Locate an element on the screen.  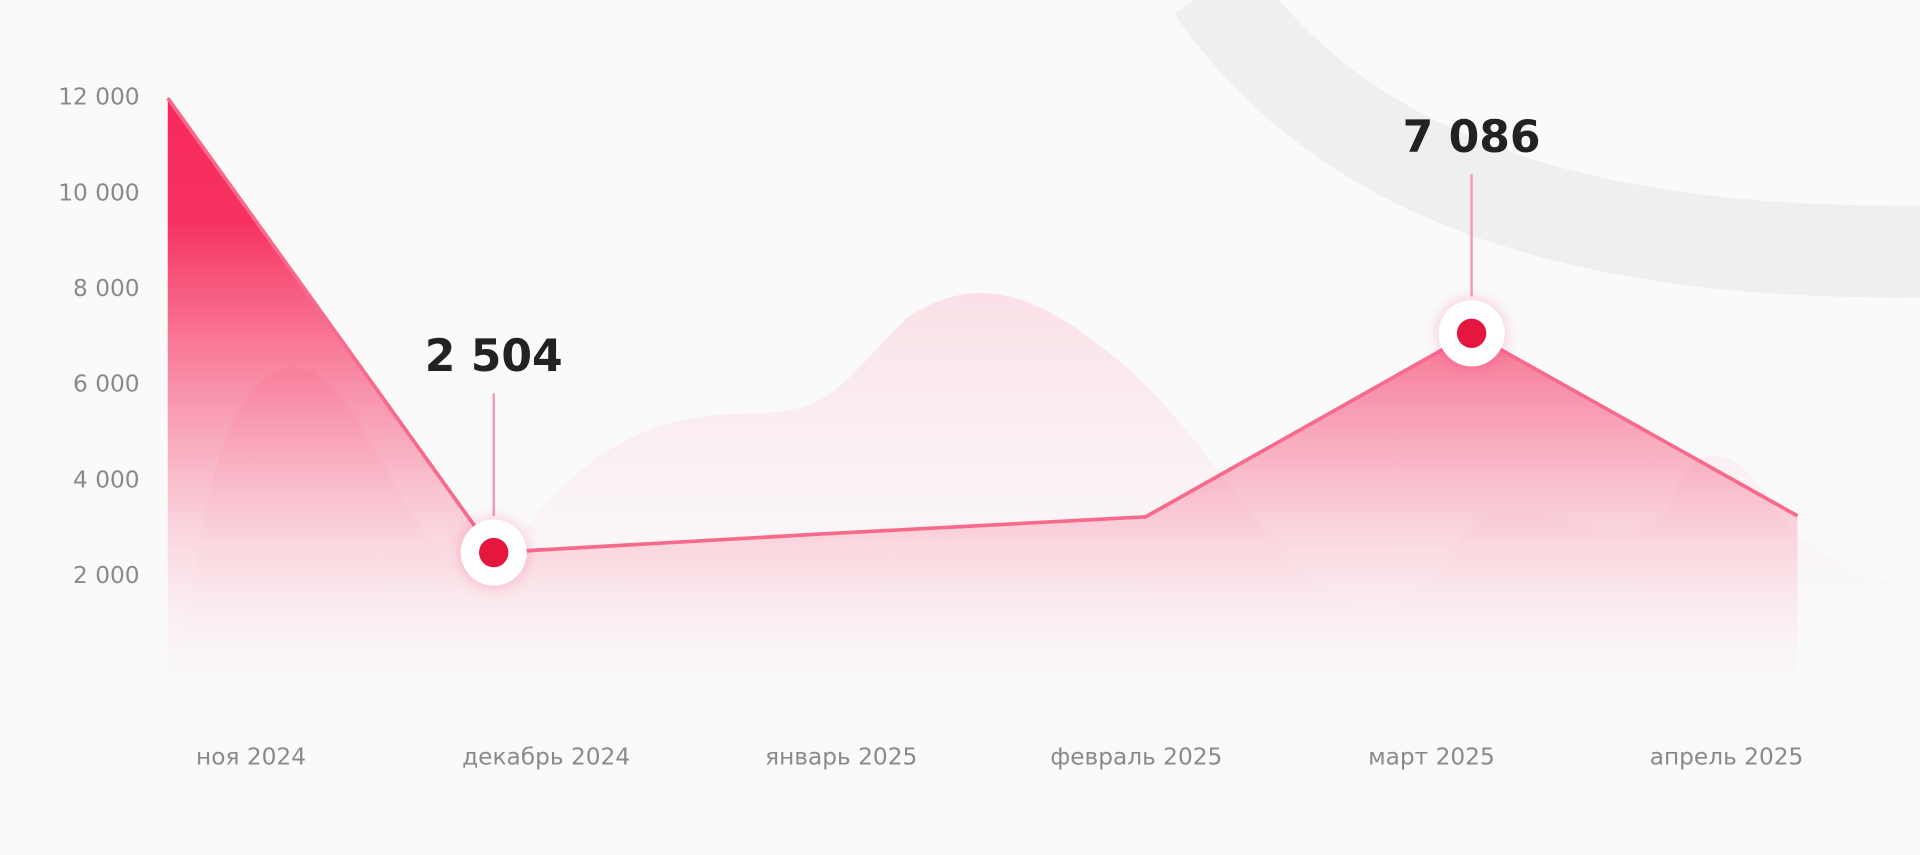
value-label: 2 504 is located at coordinates (494, 356).